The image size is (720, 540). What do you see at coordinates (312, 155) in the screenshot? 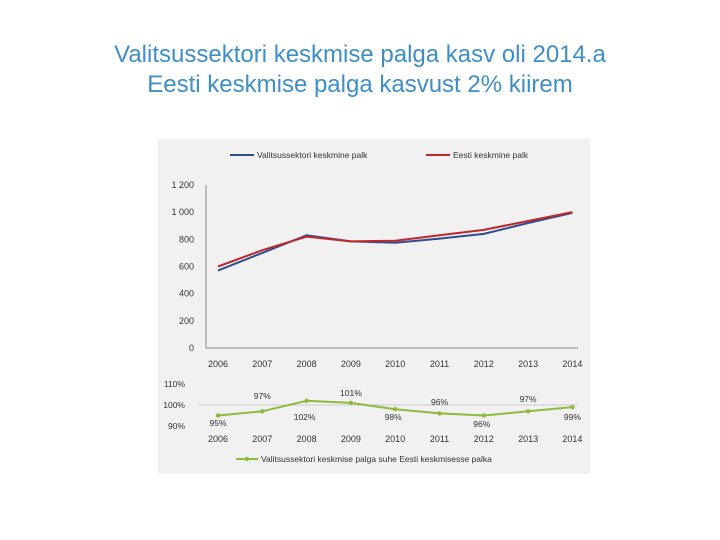
I see `legend-label: Valitsussektori keskmine palk` at bounding box center [312, 155].